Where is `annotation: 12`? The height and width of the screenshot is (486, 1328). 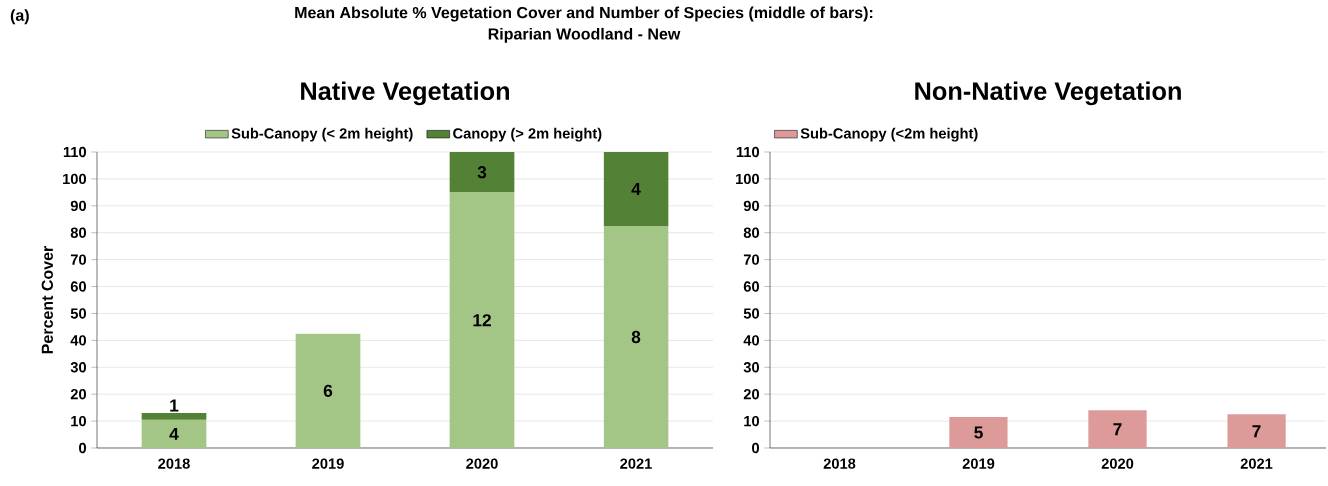 annotation: 12 is located at coordinates (482, 320).